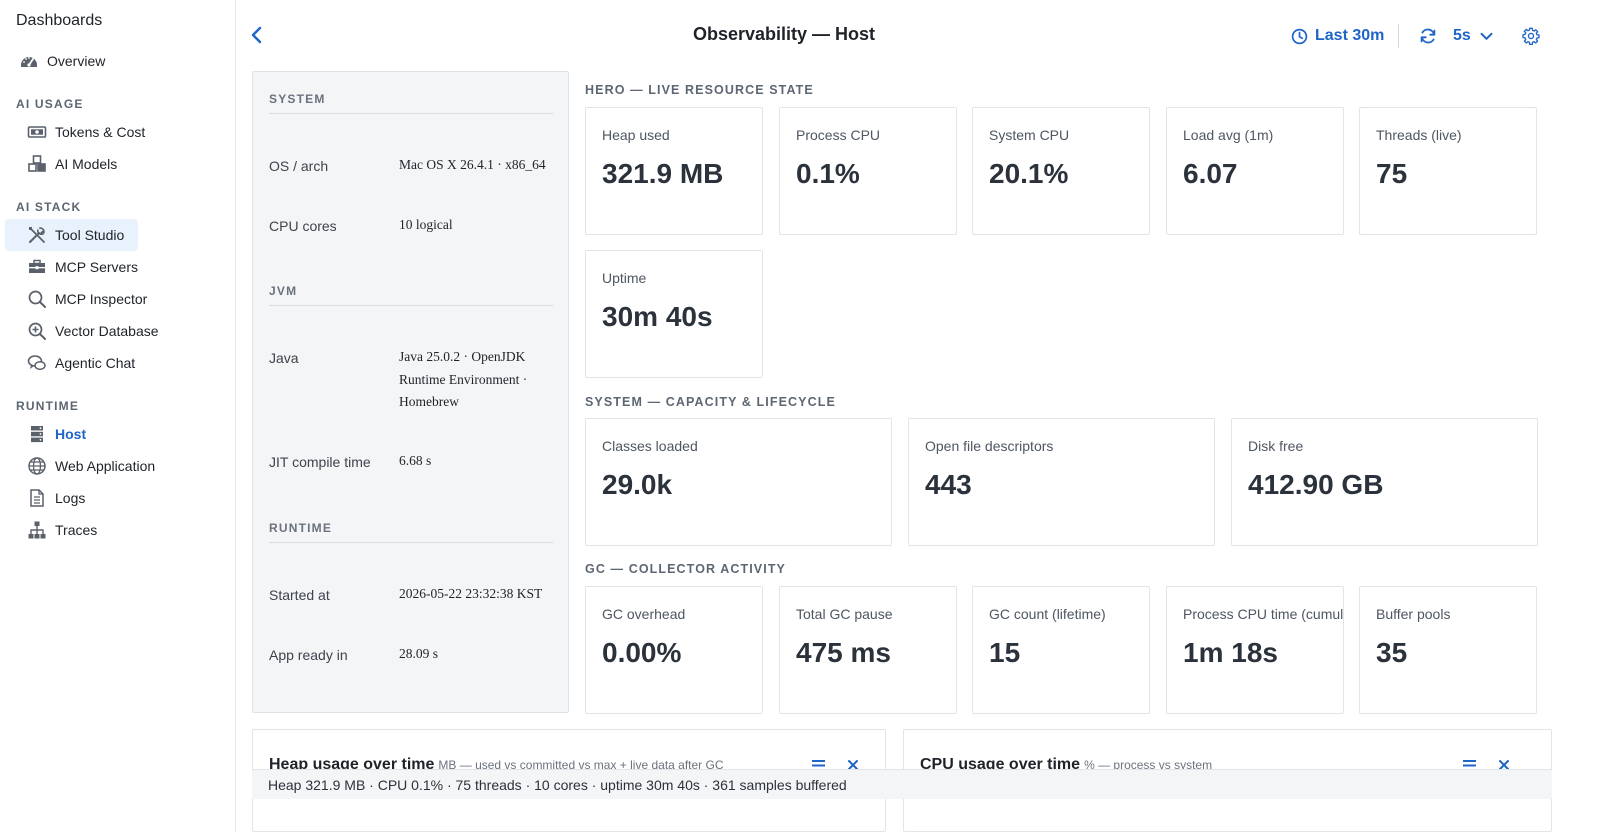 This screenshot has width=1600, height=832. Describe the element at coordinates (1029, 173) in the screenshot. I see `metric-value: 20.1%` at that location.